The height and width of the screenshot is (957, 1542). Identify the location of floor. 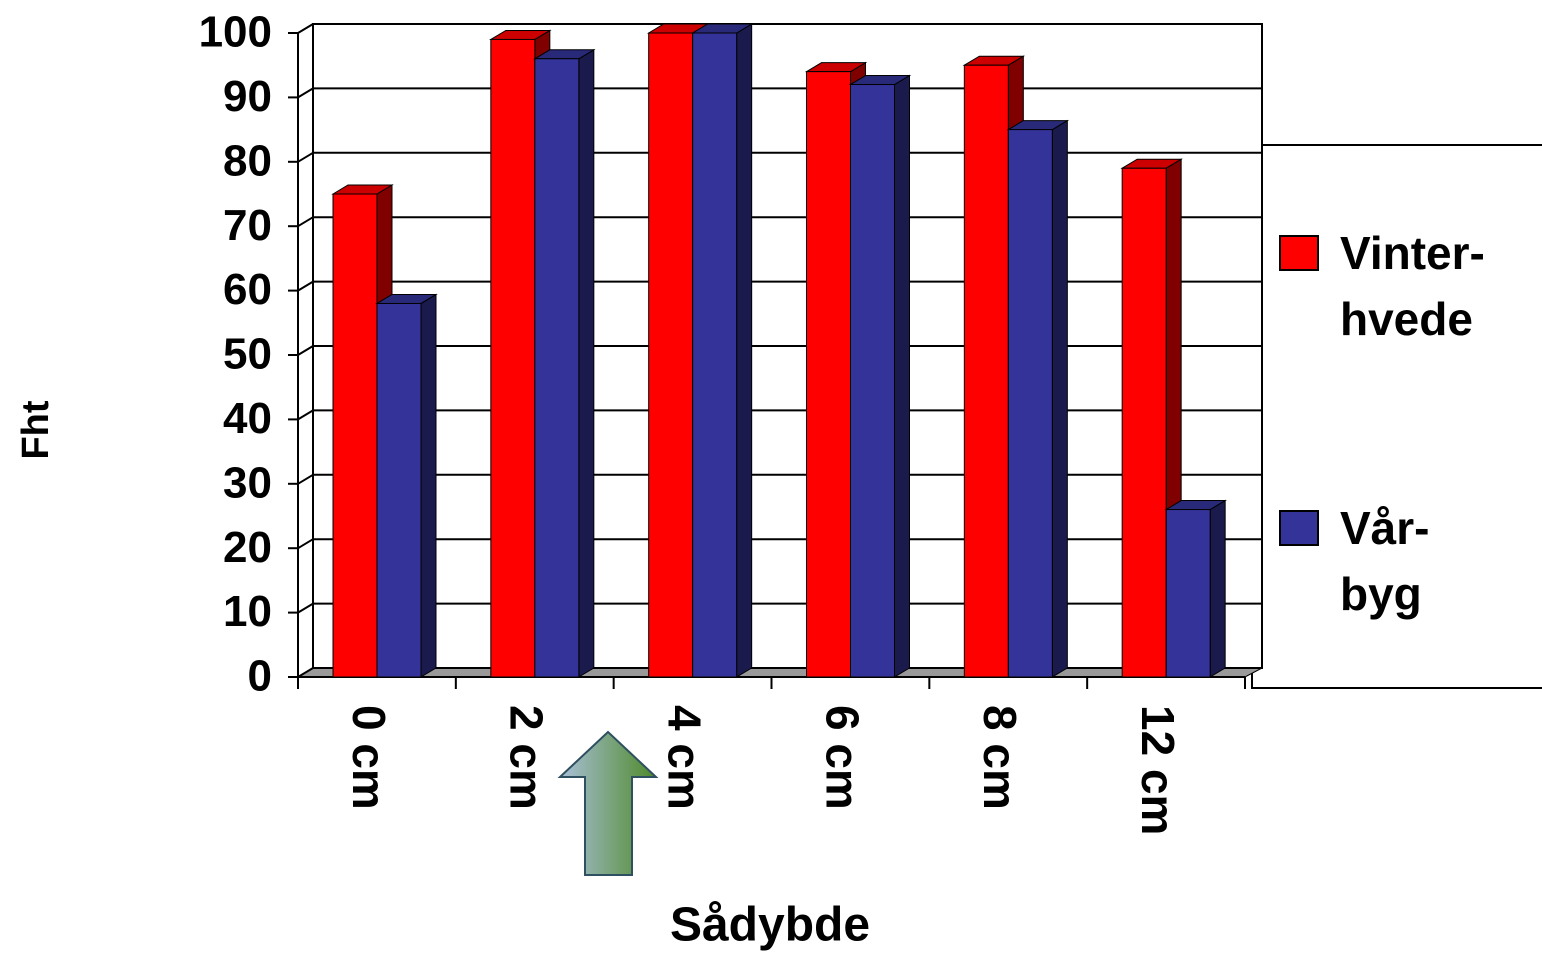
(779, 672).